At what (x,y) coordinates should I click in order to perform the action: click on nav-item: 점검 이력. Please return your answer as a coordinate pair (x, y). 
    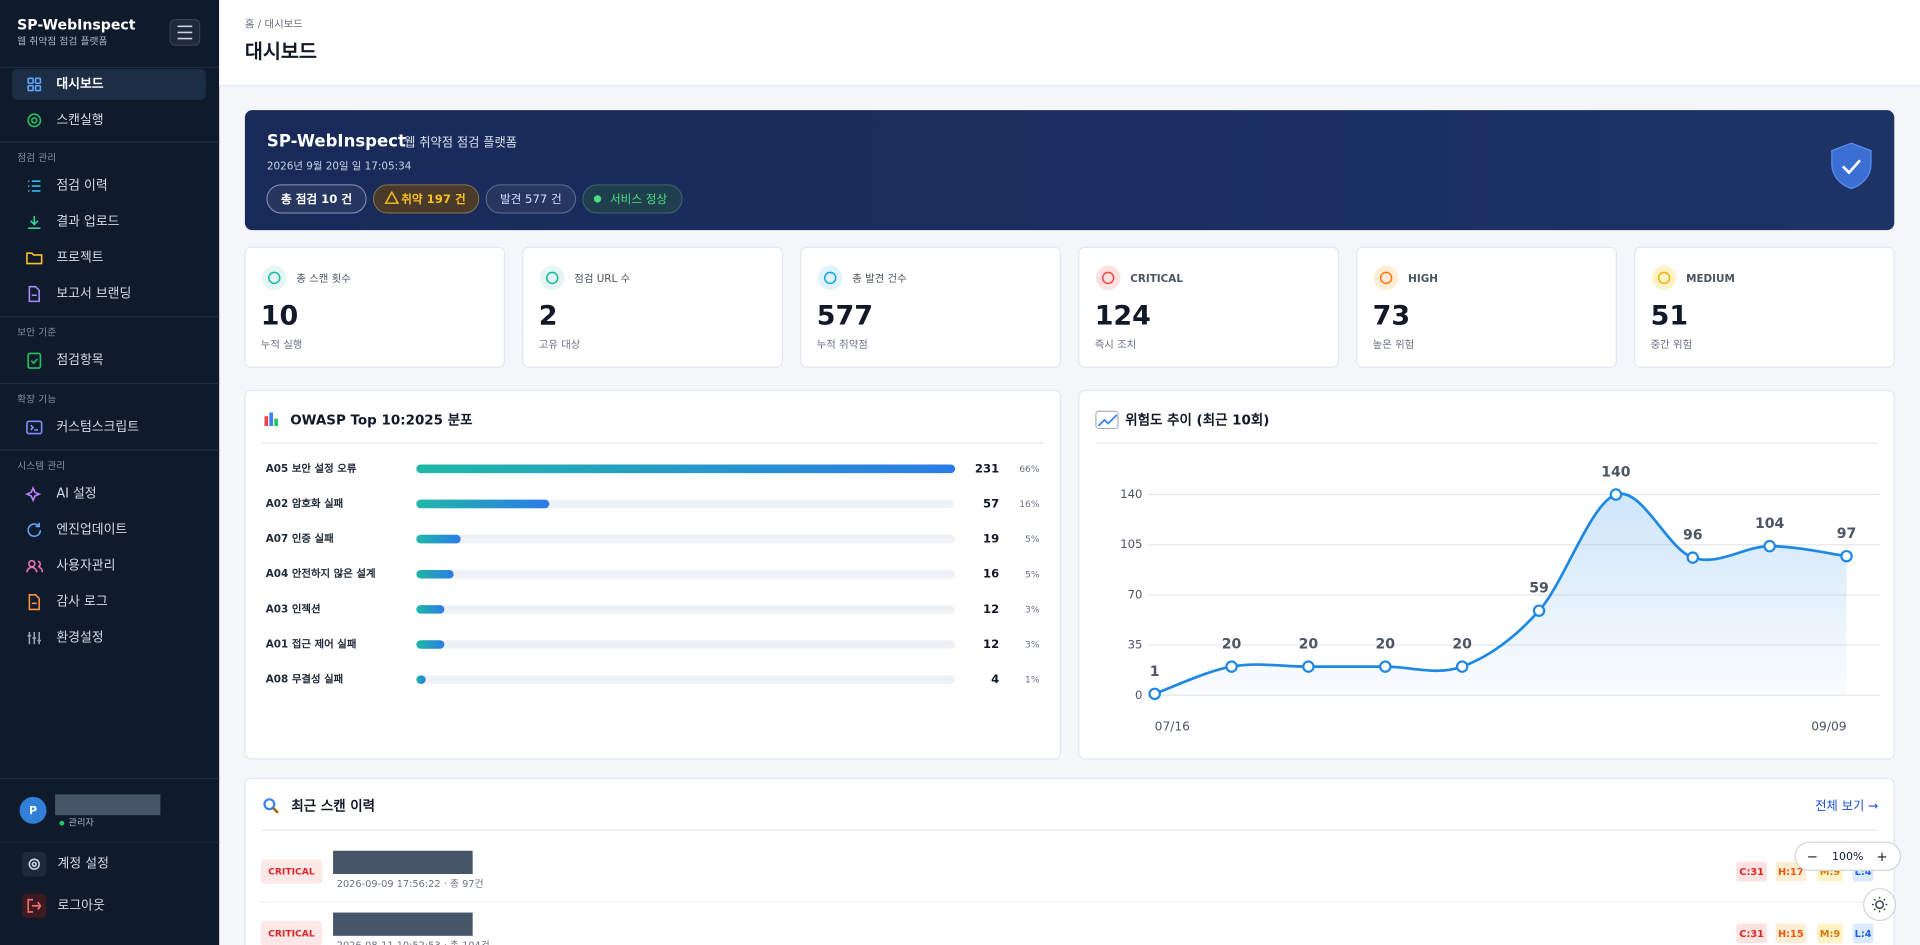
    Looking at the image, I should click on (81, 186).